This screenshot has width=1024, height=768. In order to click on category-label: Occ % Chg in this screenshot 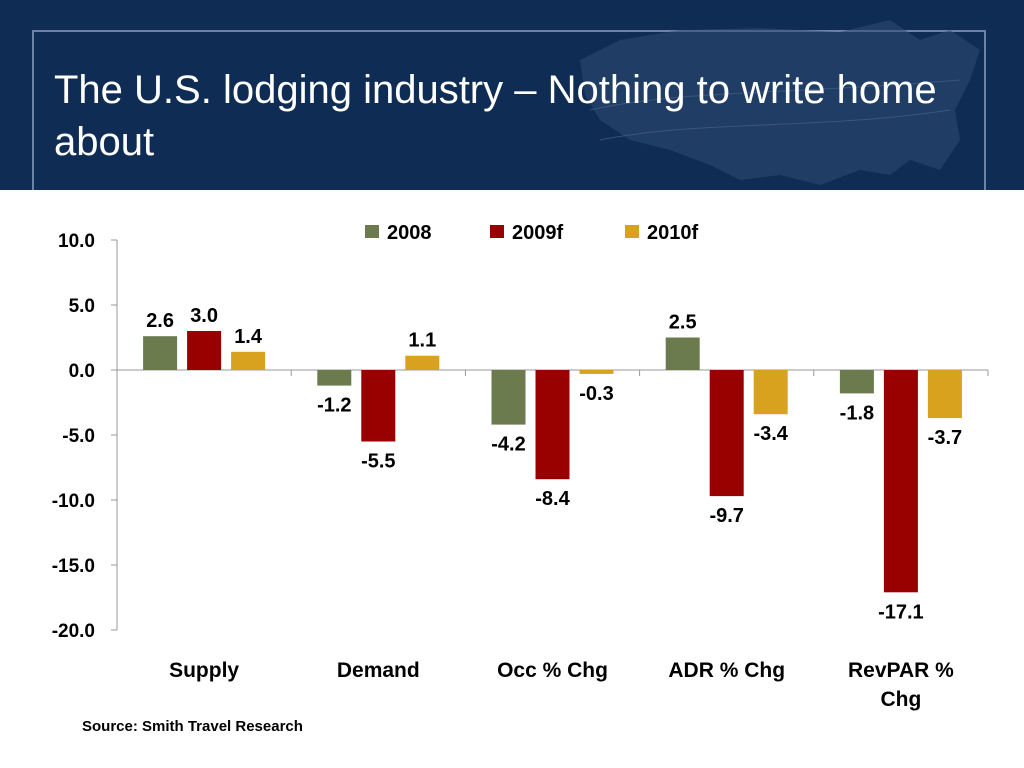, I will do `click(552, 670)`.